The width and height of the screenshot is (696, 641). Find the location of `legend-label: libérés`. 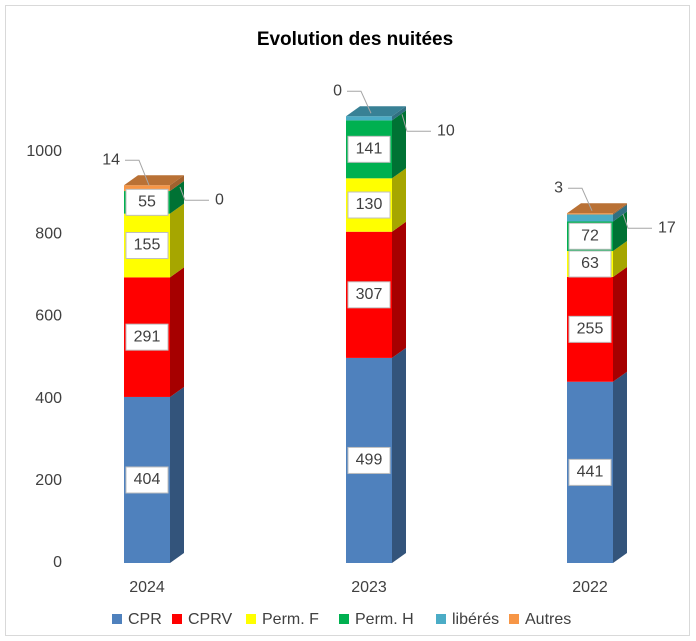

legend-label: libérés is located at coordinates (475, 619).